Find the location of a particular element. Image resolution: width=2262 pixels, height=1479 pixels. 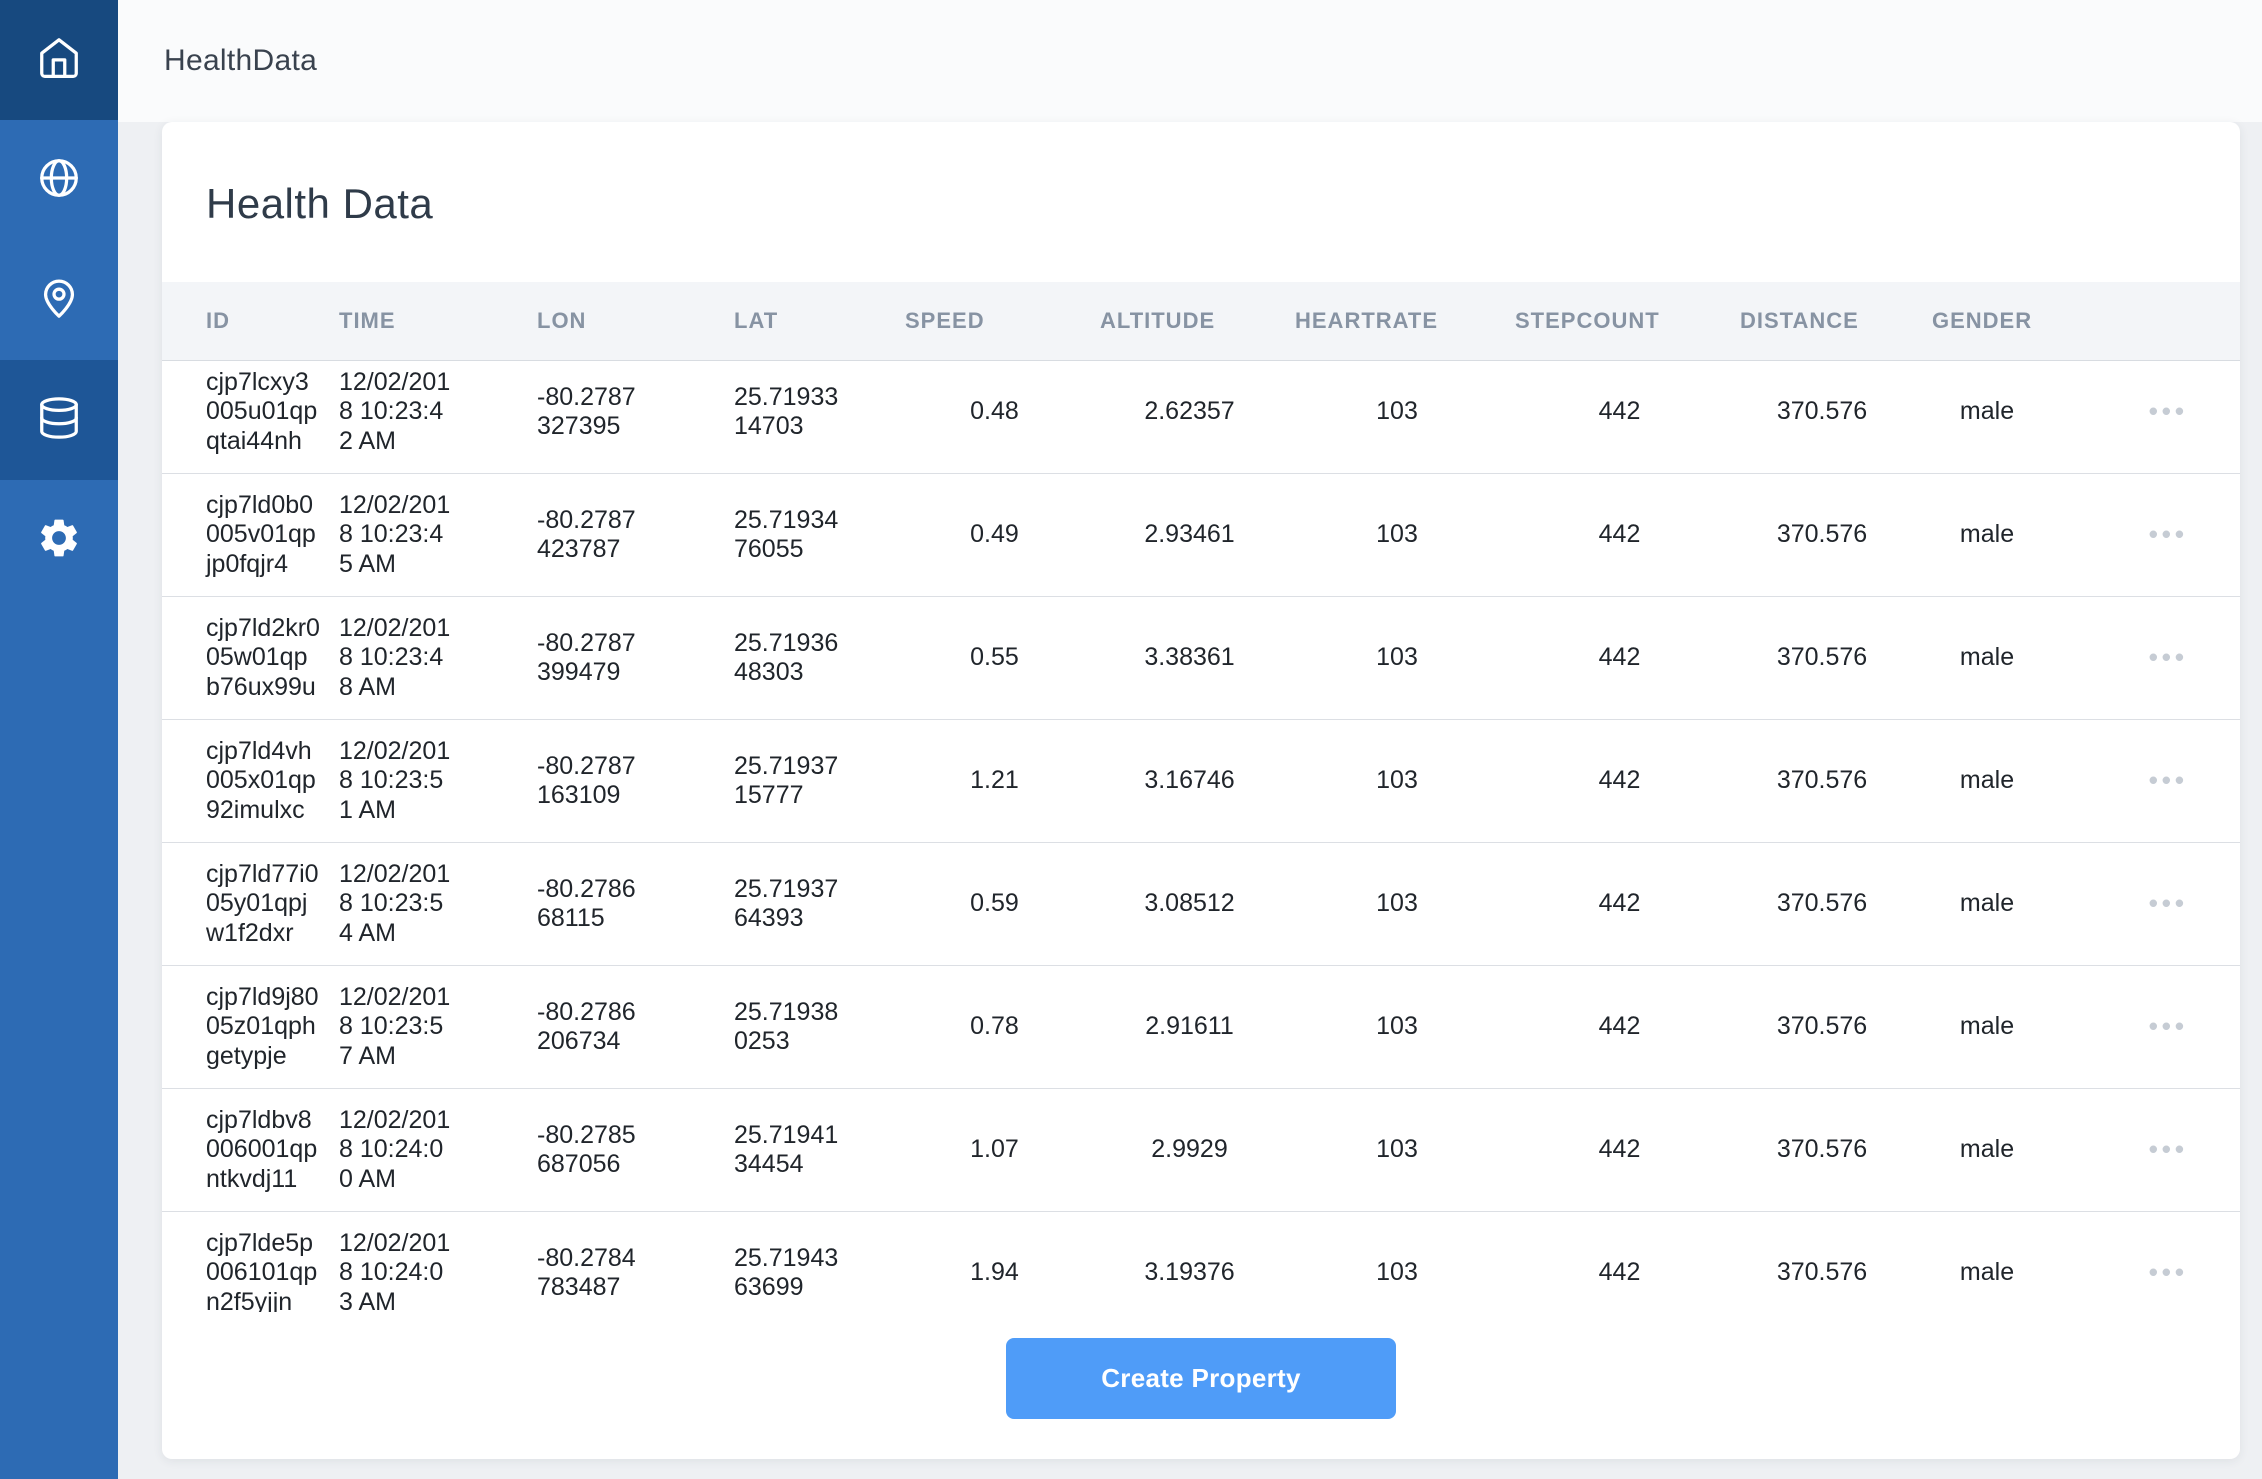

cell-lon: -80.2787399479 is located at coordinates (614, 658).